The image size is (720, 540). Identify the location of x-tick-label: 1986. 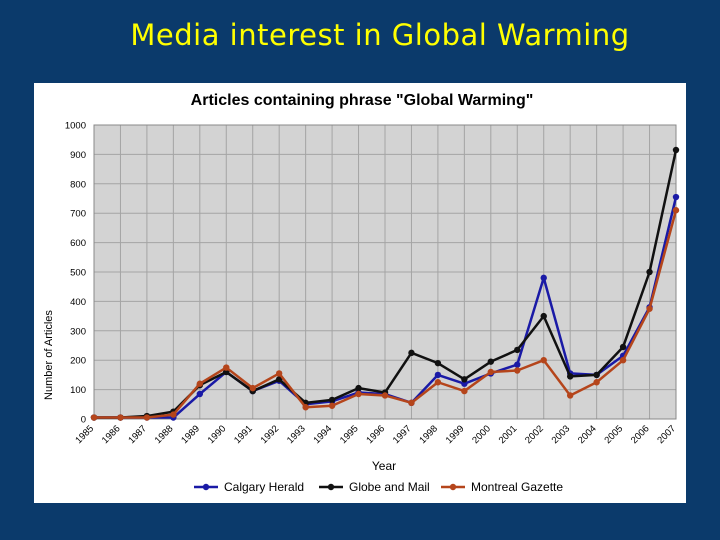
(111, 434).